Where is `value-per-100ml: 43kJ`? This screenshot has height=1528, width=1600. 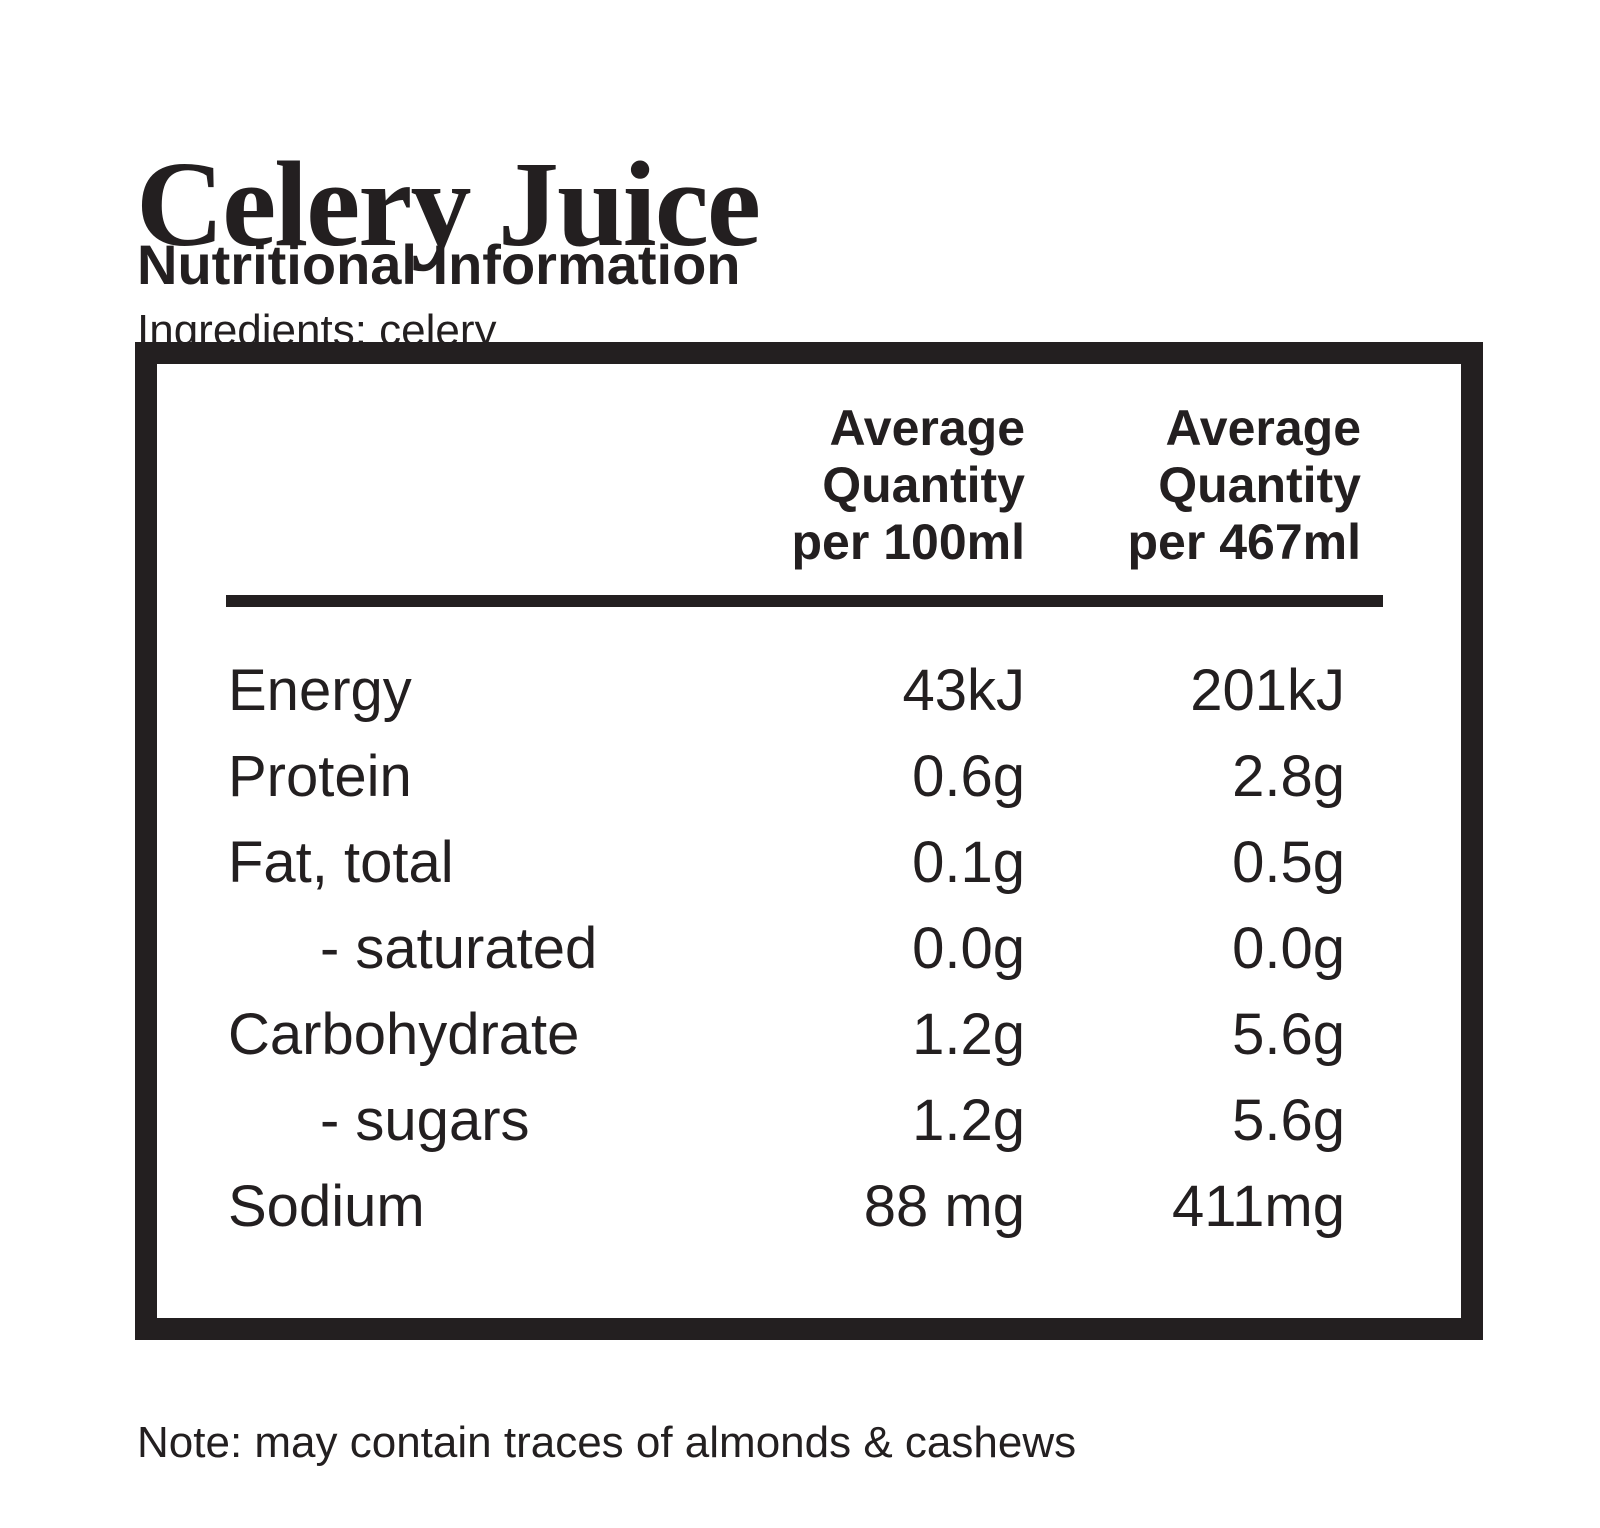 value-per-100ml: 43kJ is located at coordinates (963, 690).